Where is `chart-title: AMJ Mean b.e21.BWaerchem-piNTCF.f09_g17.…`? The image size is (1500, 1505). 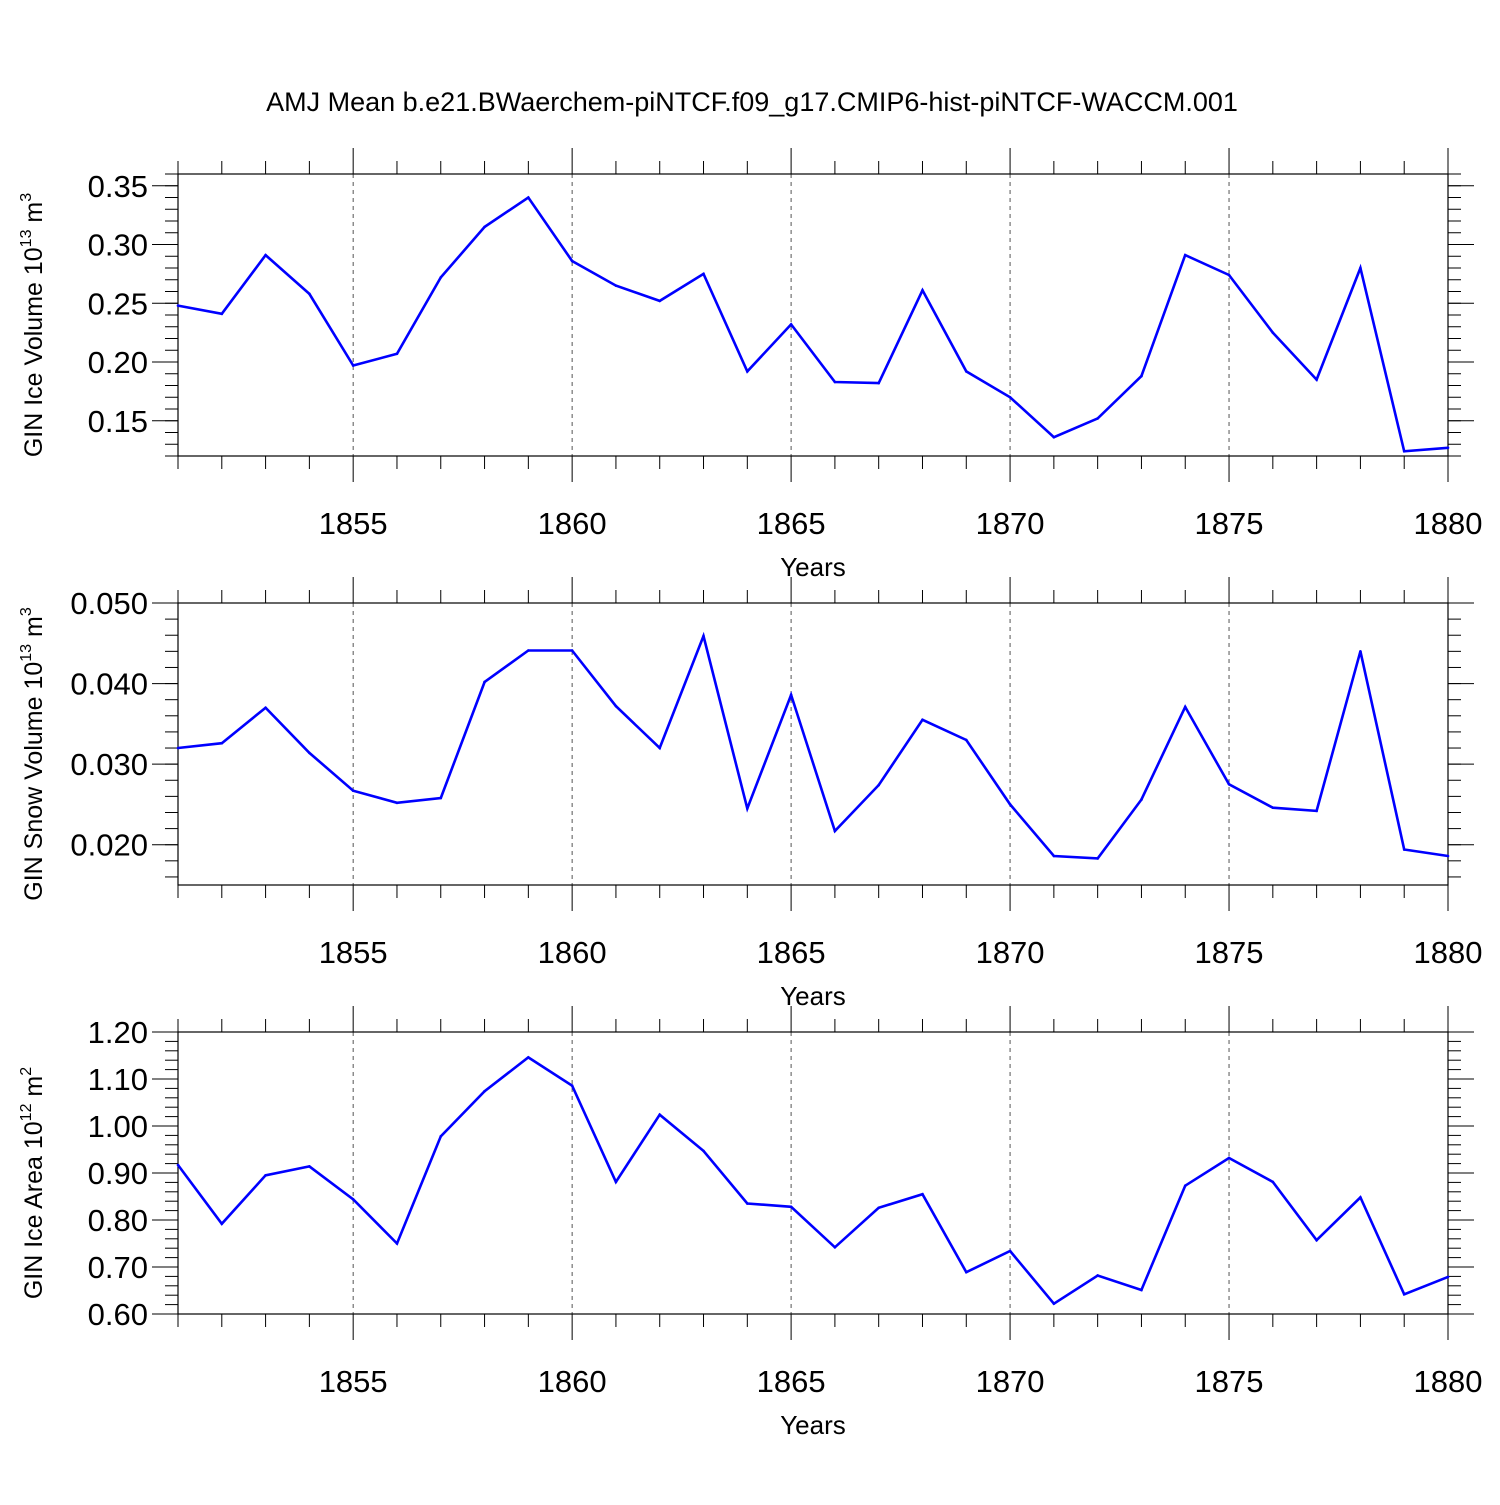 chart-title: AMJ Mean b.e21.BWaerchem-piNTCF.f09_g17.… is located at coordinates (752, 102).